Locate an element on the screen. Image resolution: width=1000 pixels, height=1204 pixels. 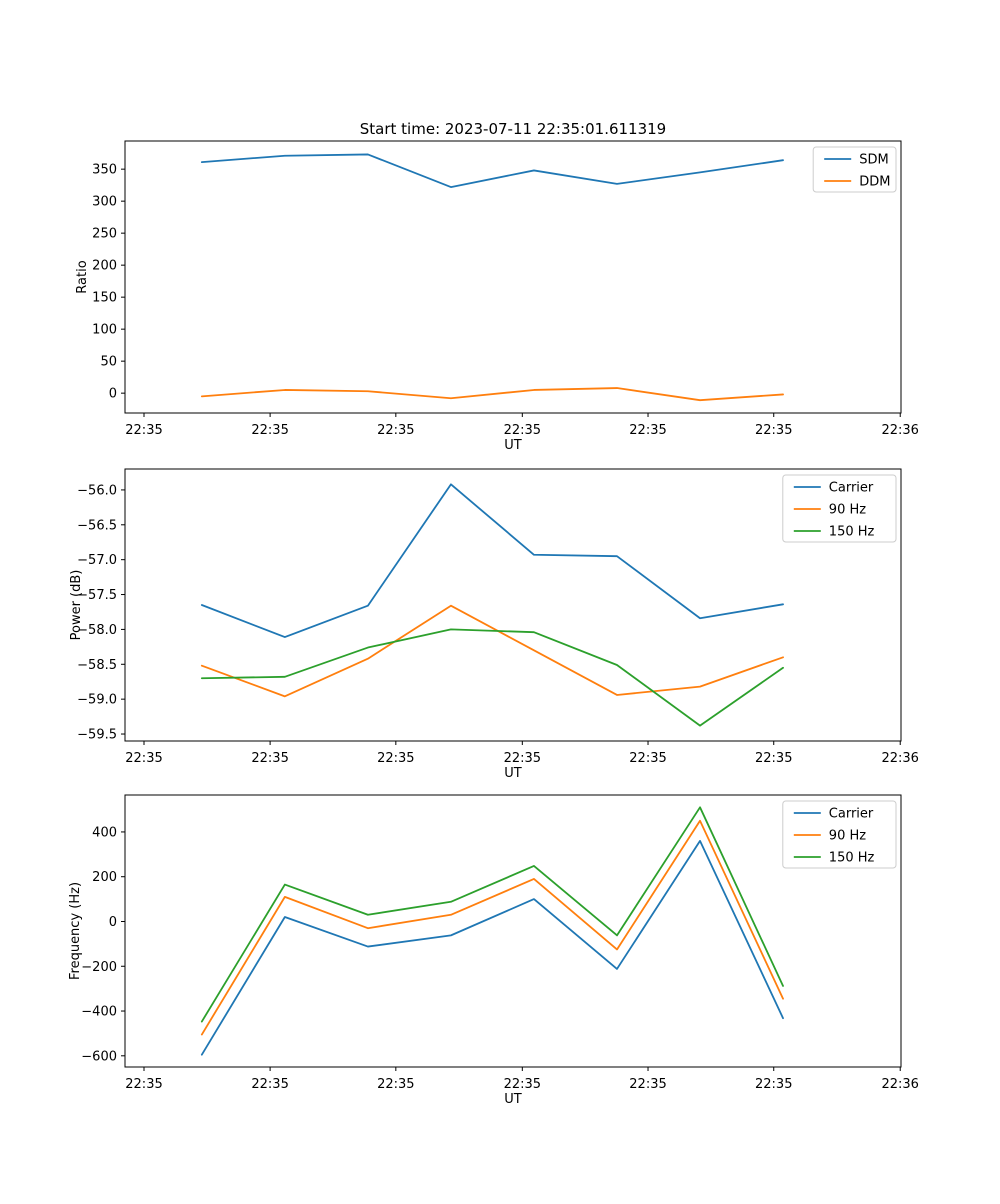
frequency-ylabel: Frequency (Hz) is located at coordinates (75, 931).